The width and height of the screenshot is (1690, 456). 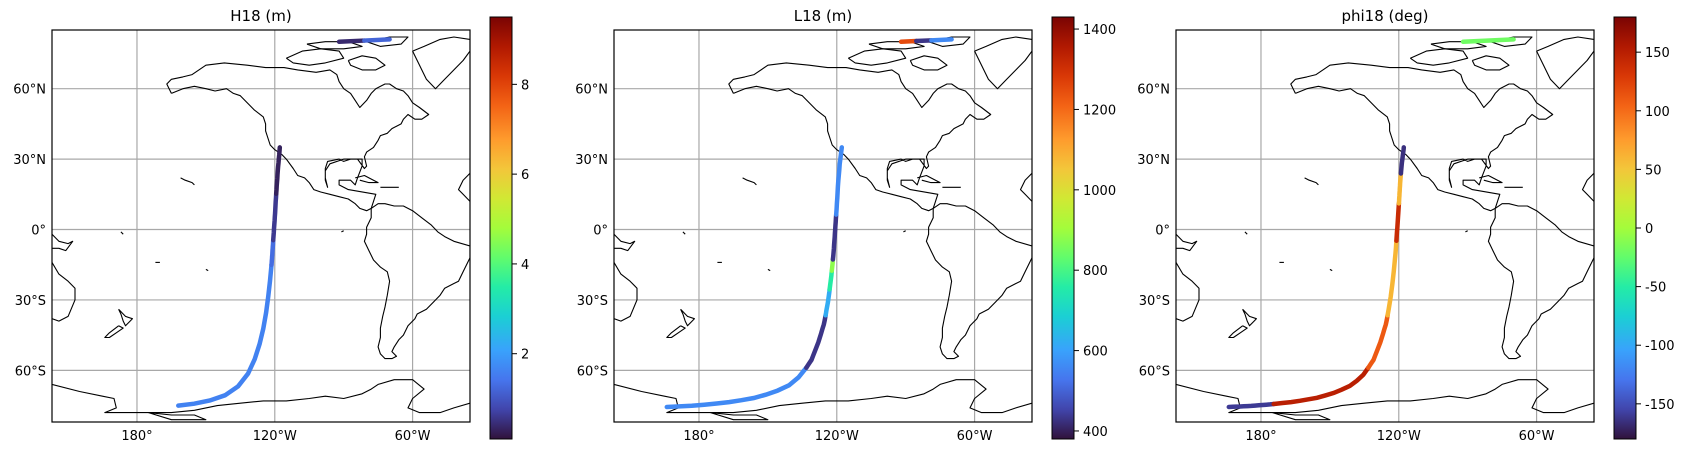 I want to click on colorbar-tick-label: 50, so click(x=1653, y=170).